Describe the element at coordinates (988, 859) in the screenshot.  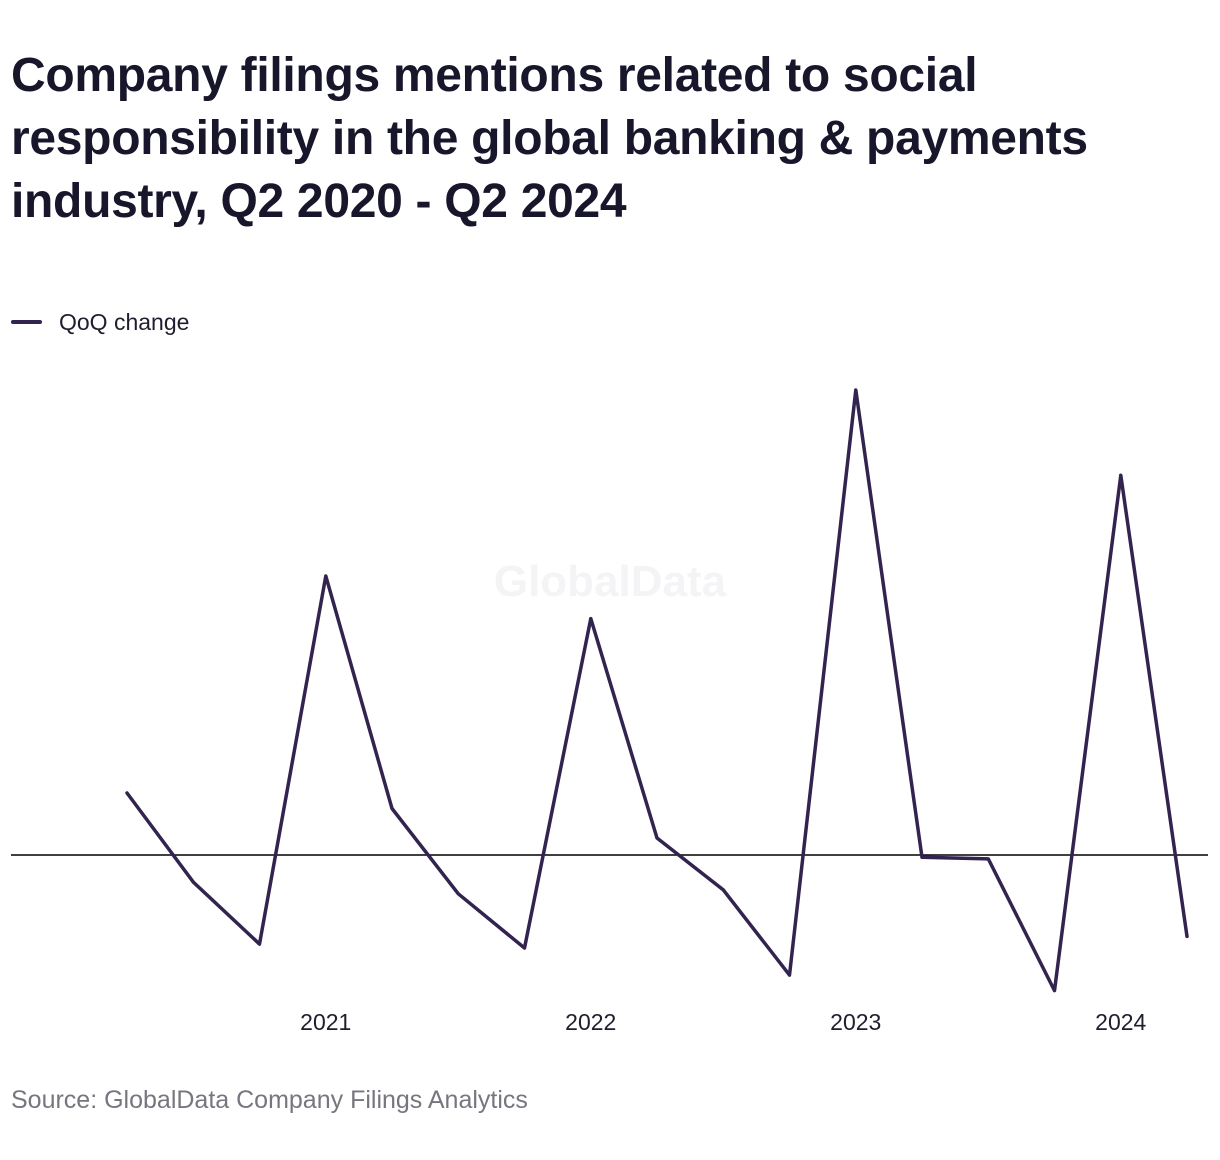
I see `data-point-q3-2023` at that location.